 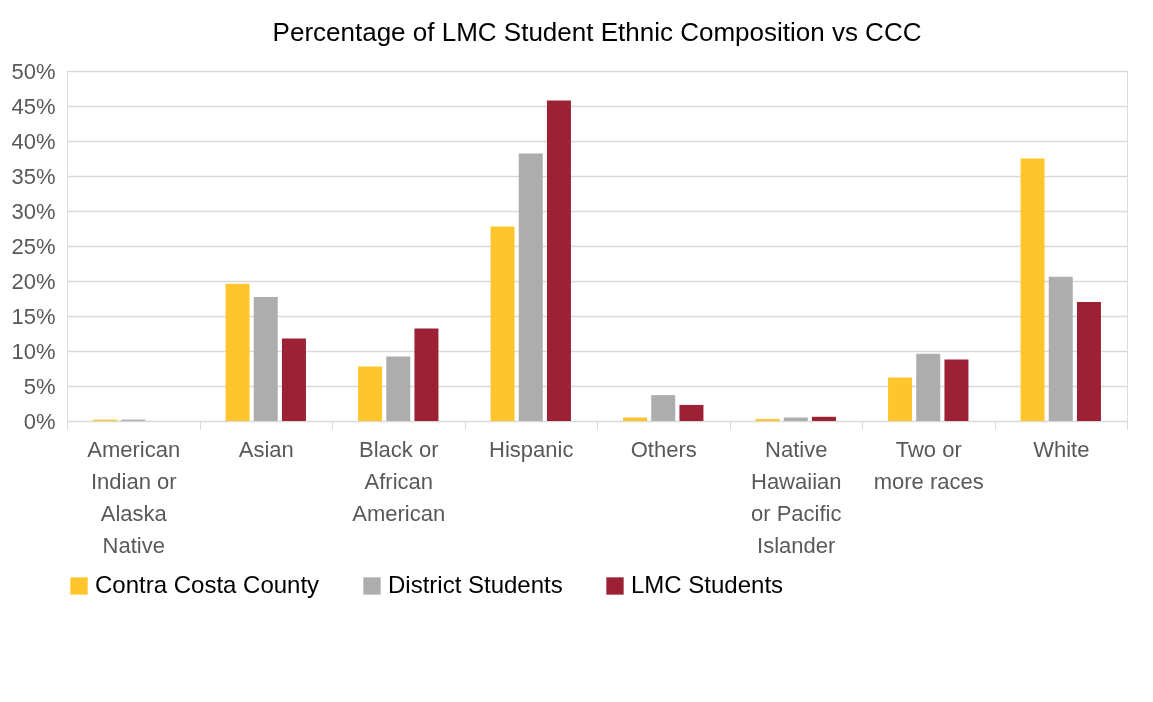 What do you see at coordinates (33, 141) in the screenshot?
I see `y-tick-label: 40%` at bounding box center [33, 141].